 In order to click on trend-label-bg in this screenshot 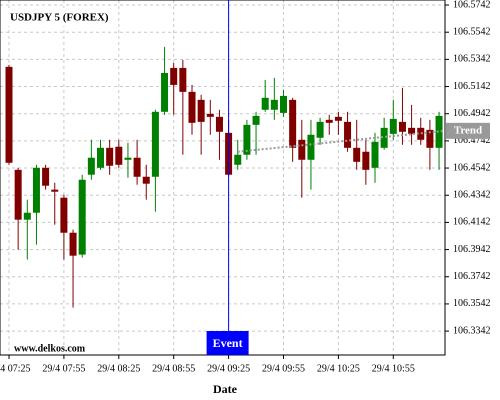, I will do `click(468, 130)`.